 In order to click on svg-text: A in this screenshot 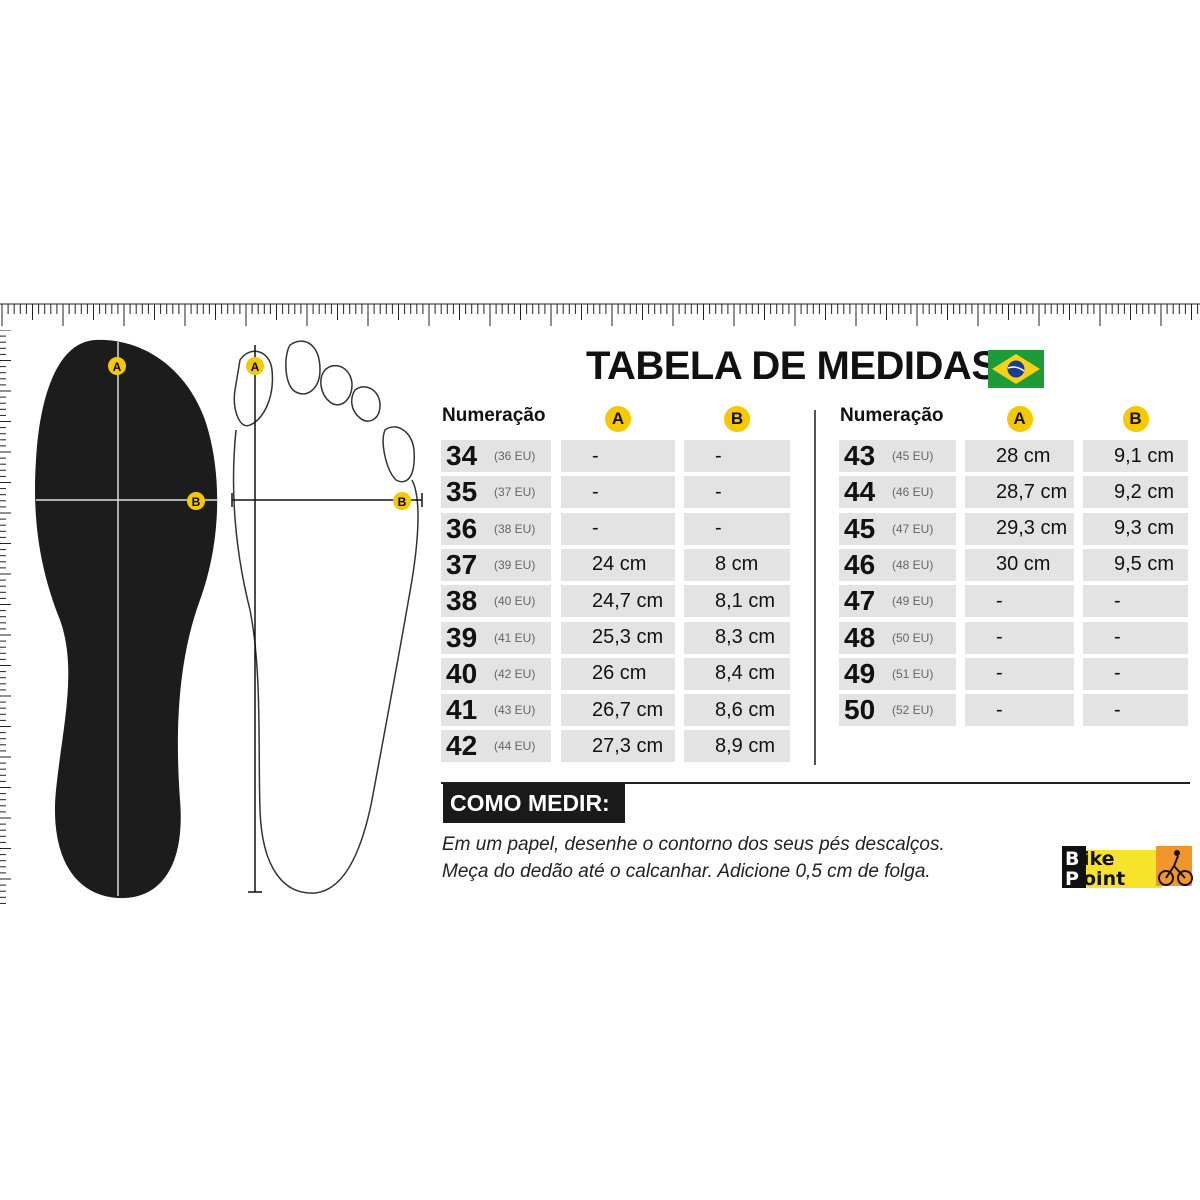, I will do `click(255, 367)`.